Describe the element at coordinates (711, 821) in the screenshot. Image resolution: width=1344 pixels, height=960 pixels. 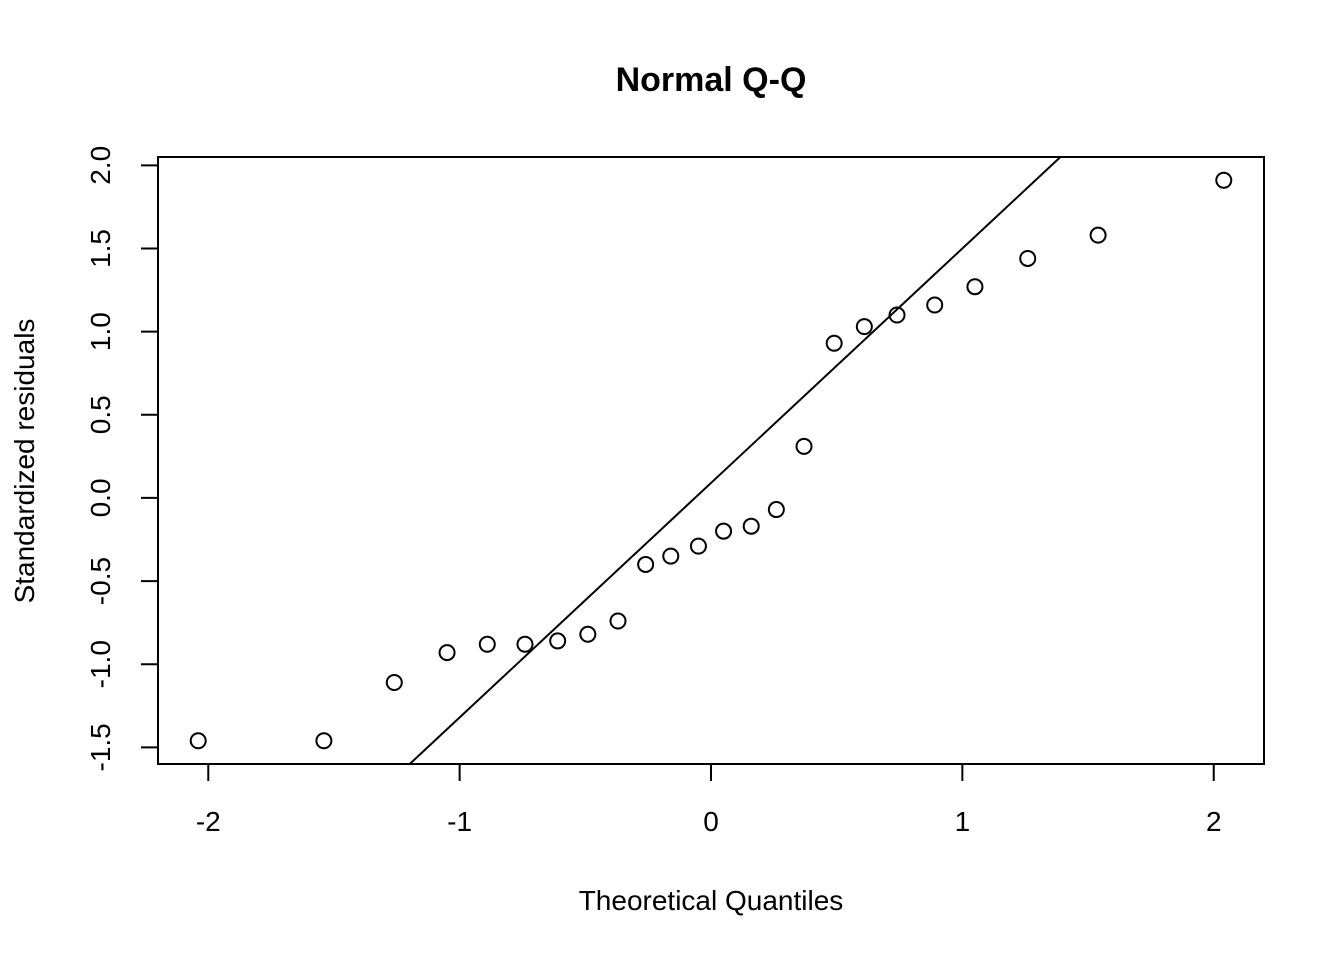
I see `x-tick-label: 0` at that location.